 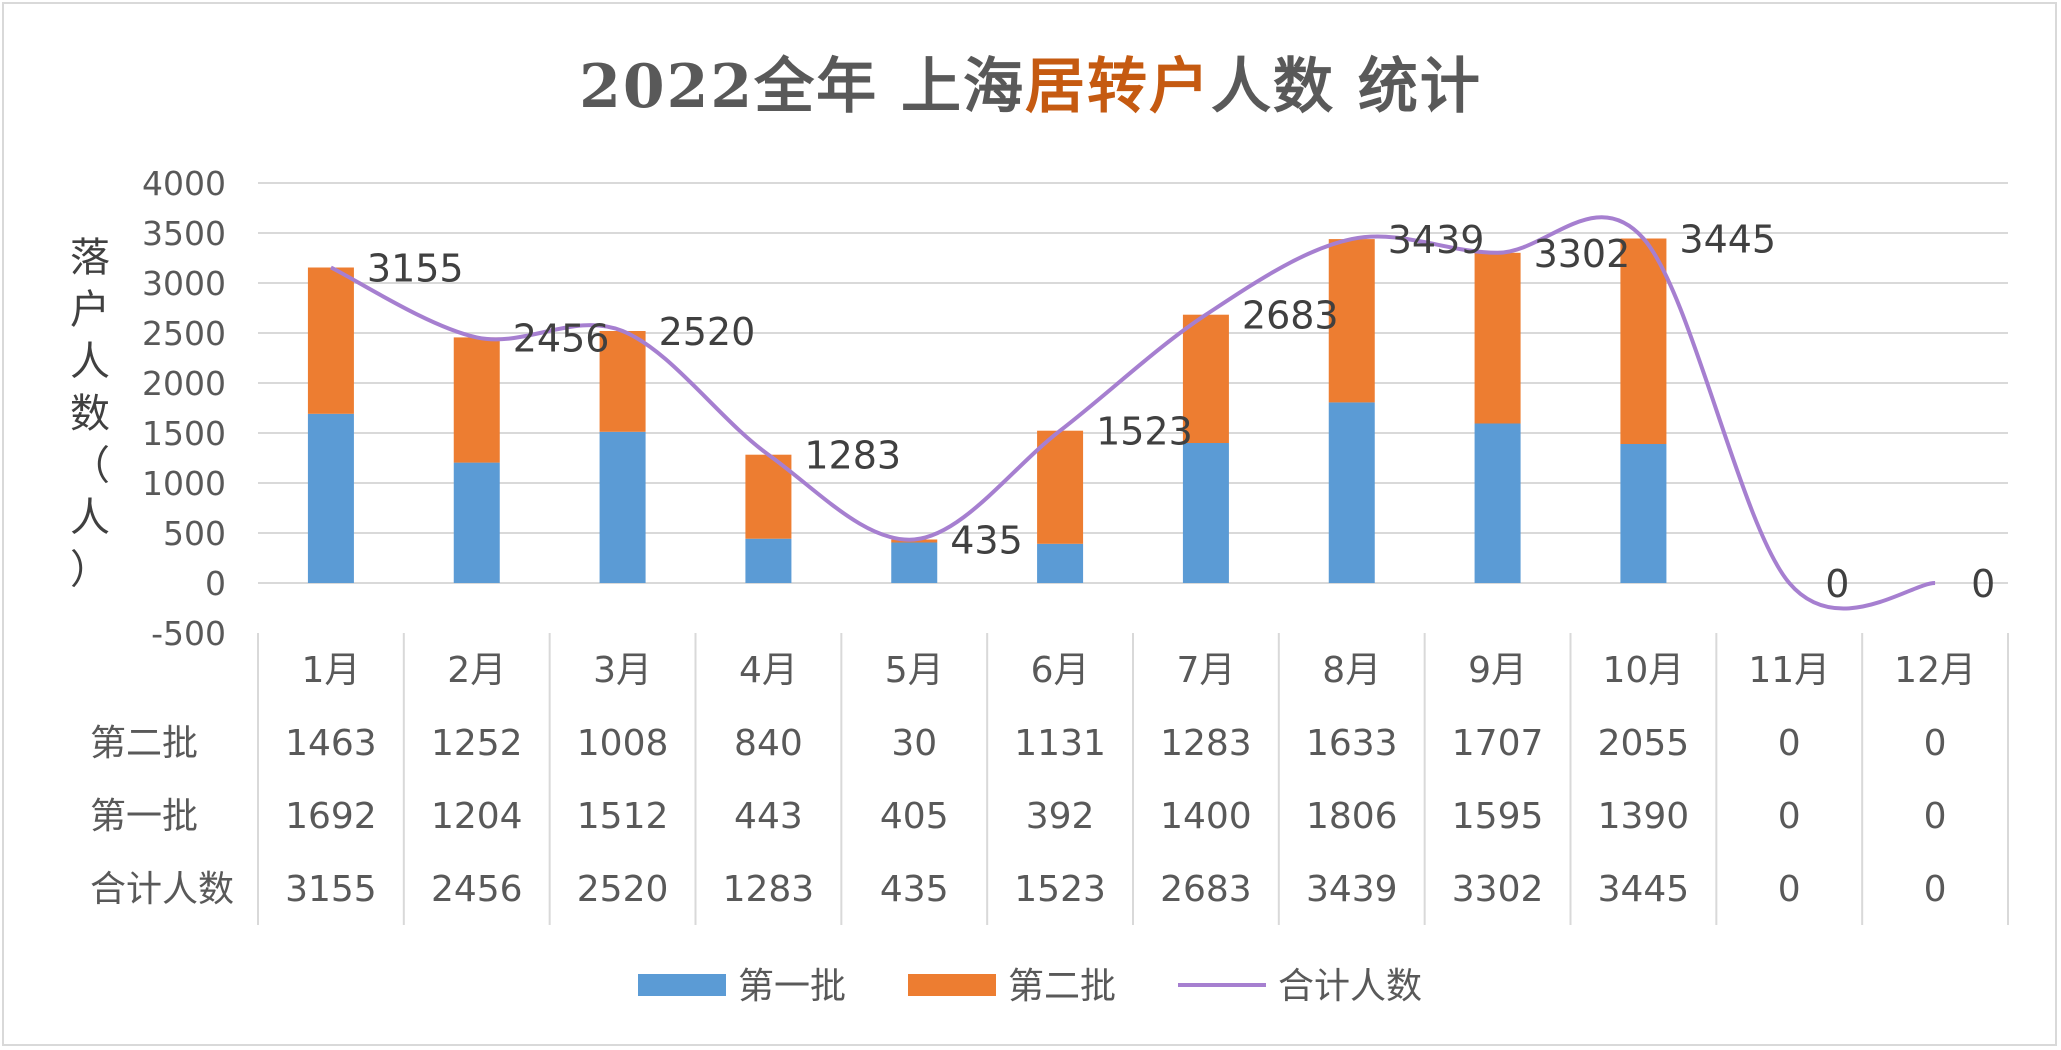 I want to click on table-cell: 405, so click(x=914, y=816).